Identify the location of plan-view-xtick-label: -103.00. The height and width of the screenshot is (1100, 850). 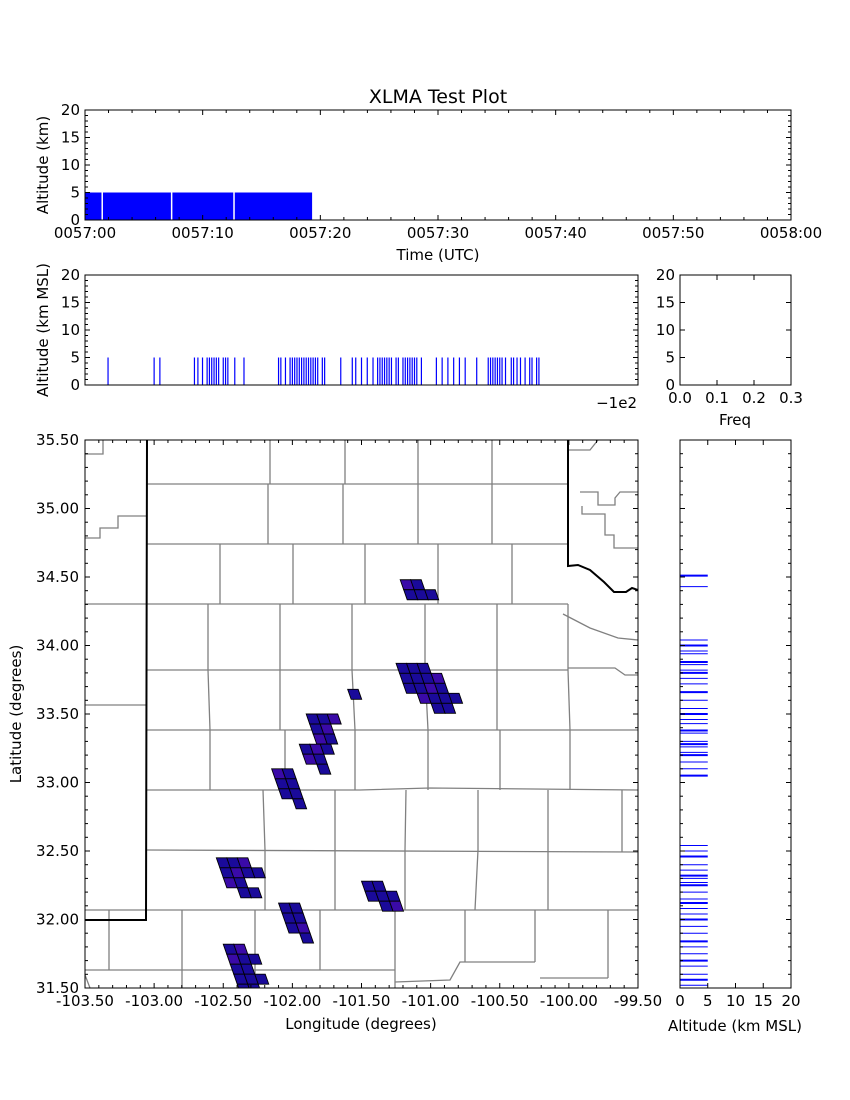
(154, 1001).